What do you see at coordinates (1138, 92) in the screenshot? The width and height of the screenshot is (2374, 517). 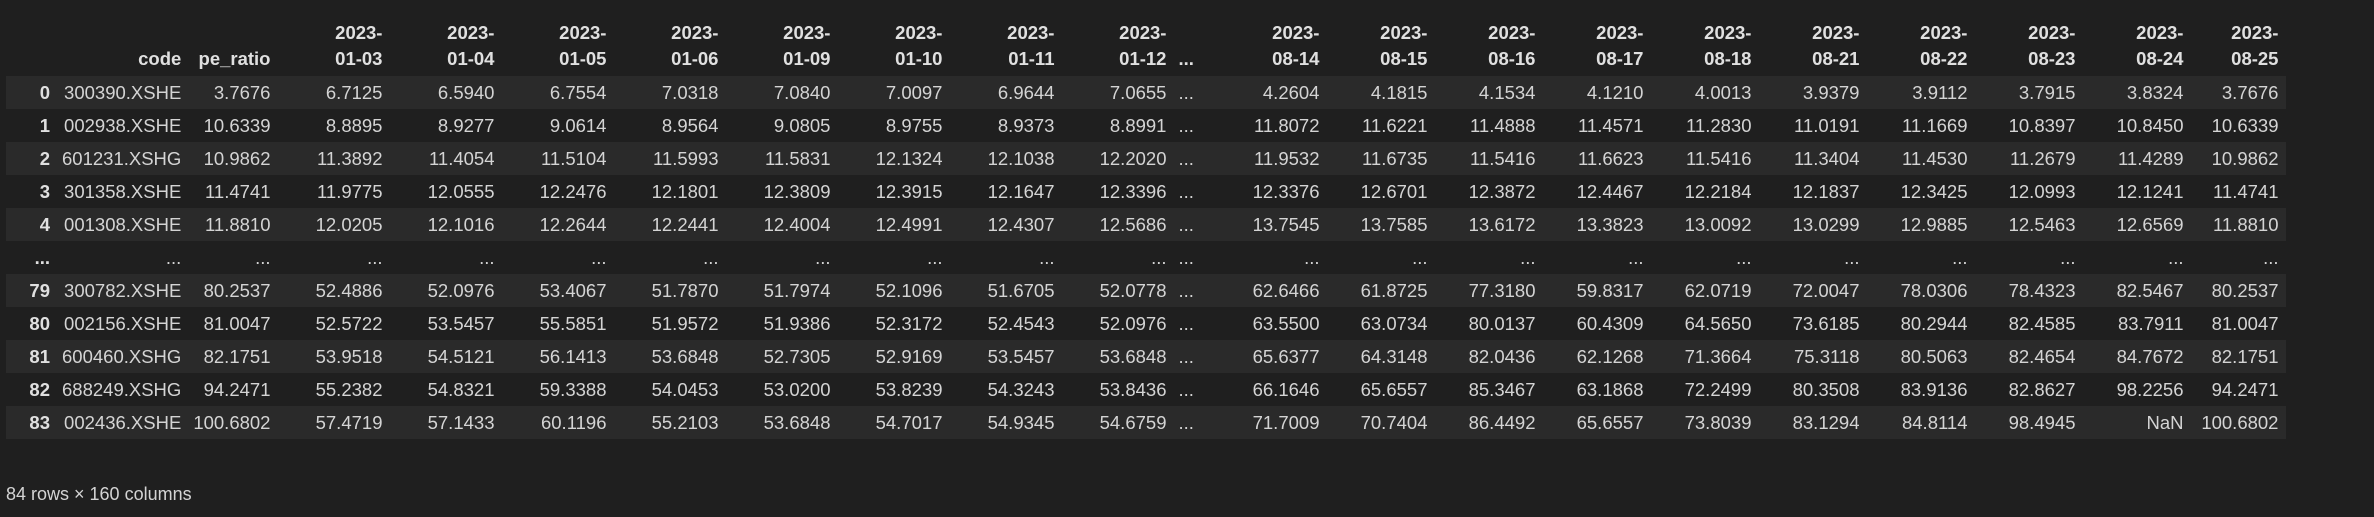 I see `table-cell: 7.0655` at bounding box center [1138, 92].